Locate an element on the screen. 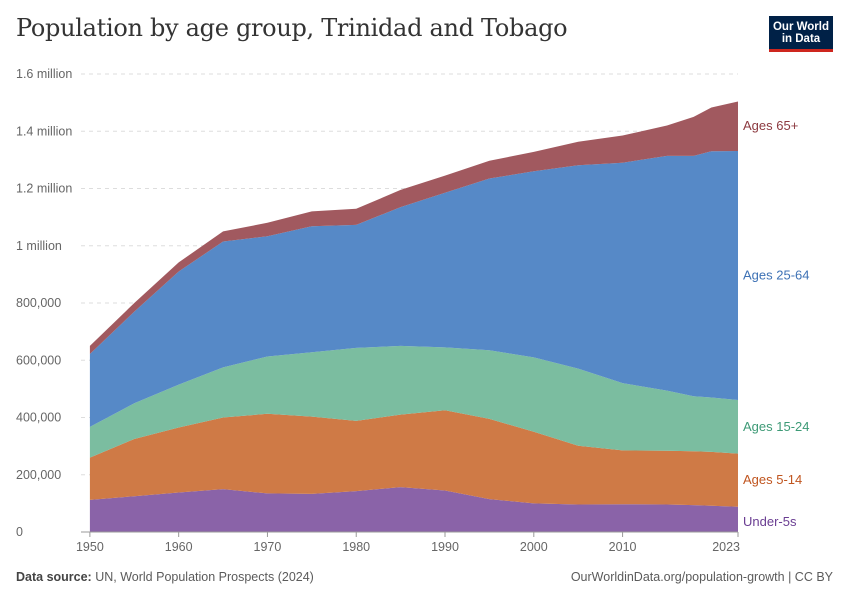 The width and height of the screenshot is (850, 600). y-tick-label: 200,000 is located at coordinates (38, 475).